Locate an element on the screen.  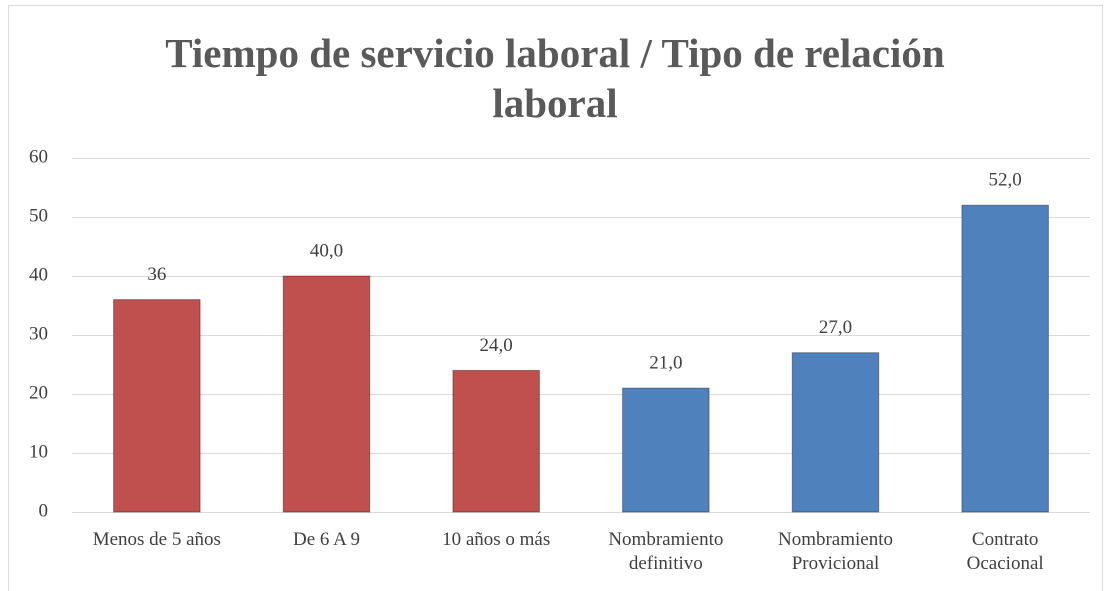
y-tick-label: 40 is located at coordinates (38, 274).